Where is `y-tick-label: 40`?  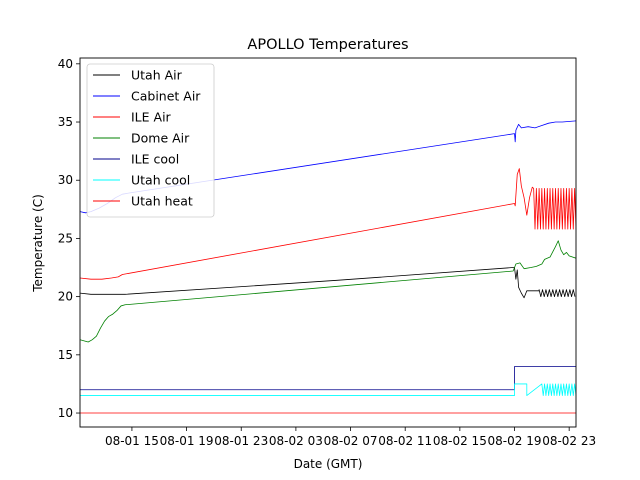
y-tick-label: 40 is located at coordinates (65, 64).